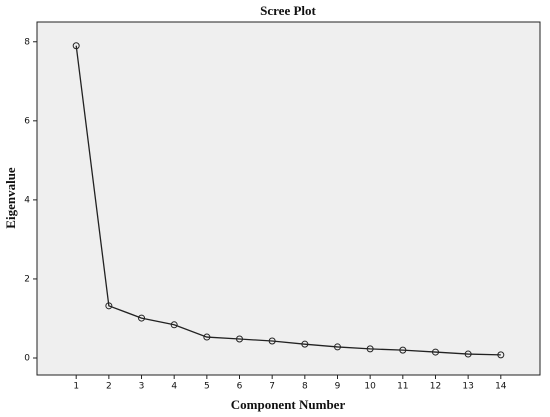 This screenshot has width=550, height=417. What do you see at coordinates (27, 200) in the screenshot?
I see `y-tick-label: 4` at bounding box center [27, 200].